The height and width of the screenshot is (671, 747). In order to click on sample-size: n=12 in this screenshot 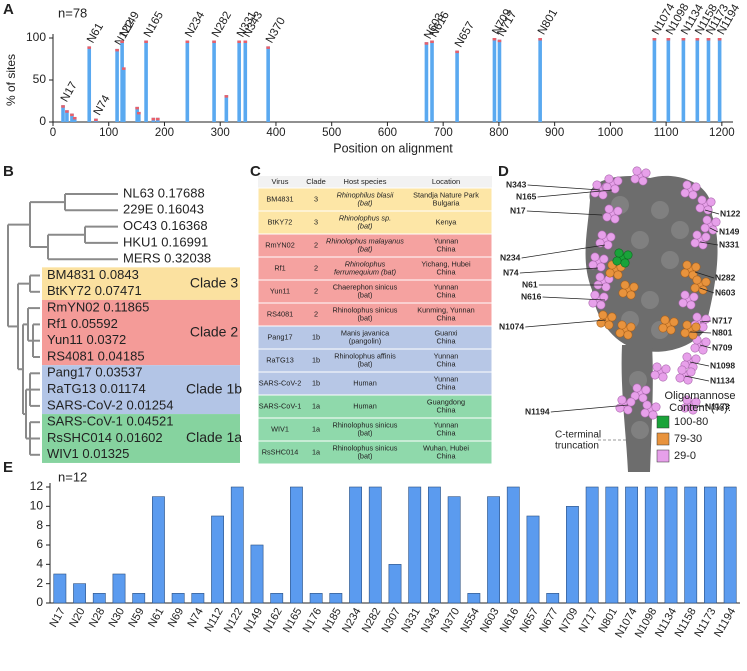, I will do `click(72, 476)`.